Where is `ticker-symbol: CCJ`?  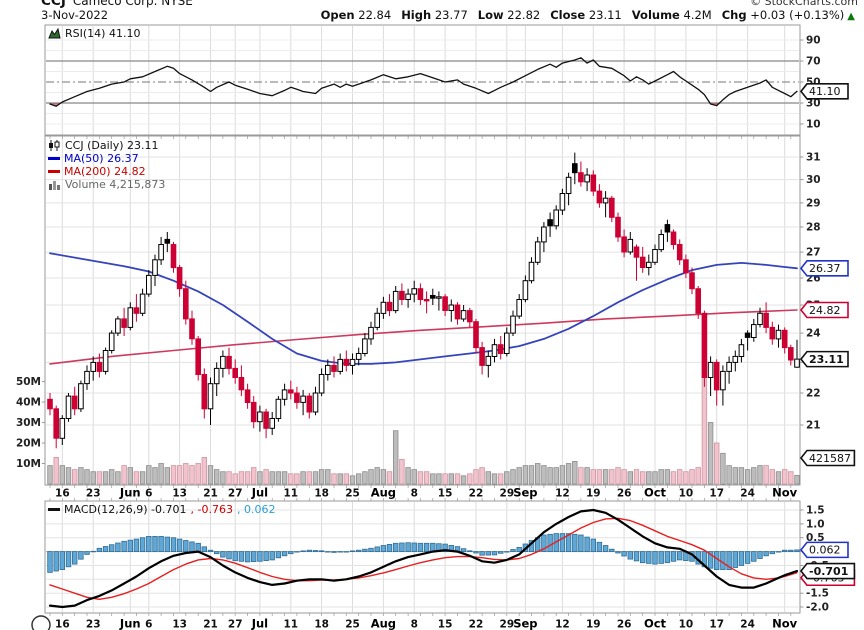 ticker-symbol: CCJ is located at coordinates (53, 4).